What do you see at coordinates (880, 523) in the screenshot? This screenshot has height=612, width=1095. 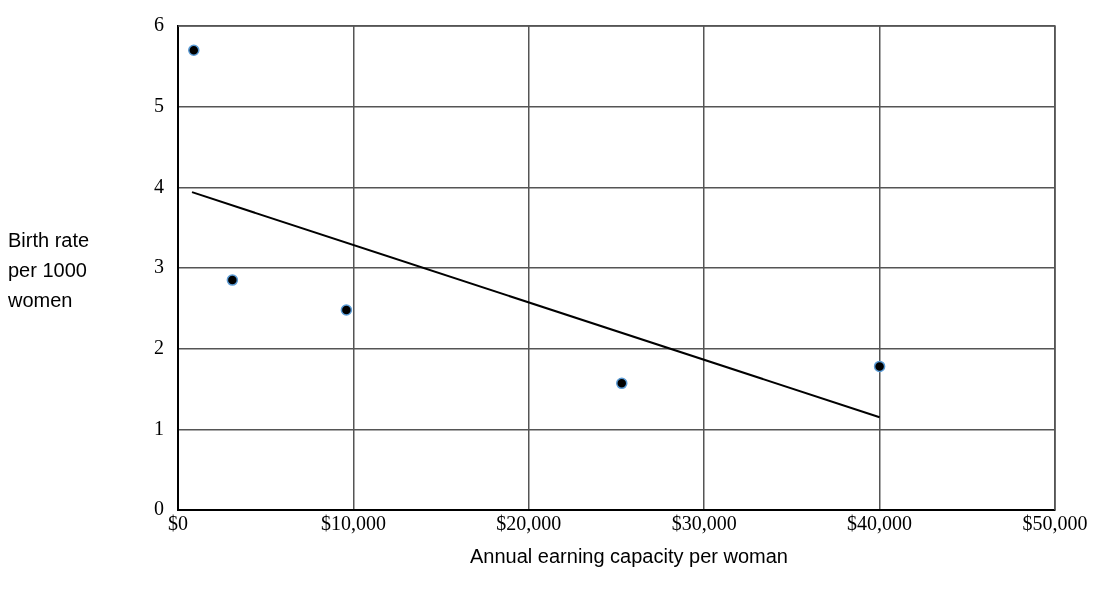 I see `x-tick-label: $40,000` at bounding box center [880, 523].